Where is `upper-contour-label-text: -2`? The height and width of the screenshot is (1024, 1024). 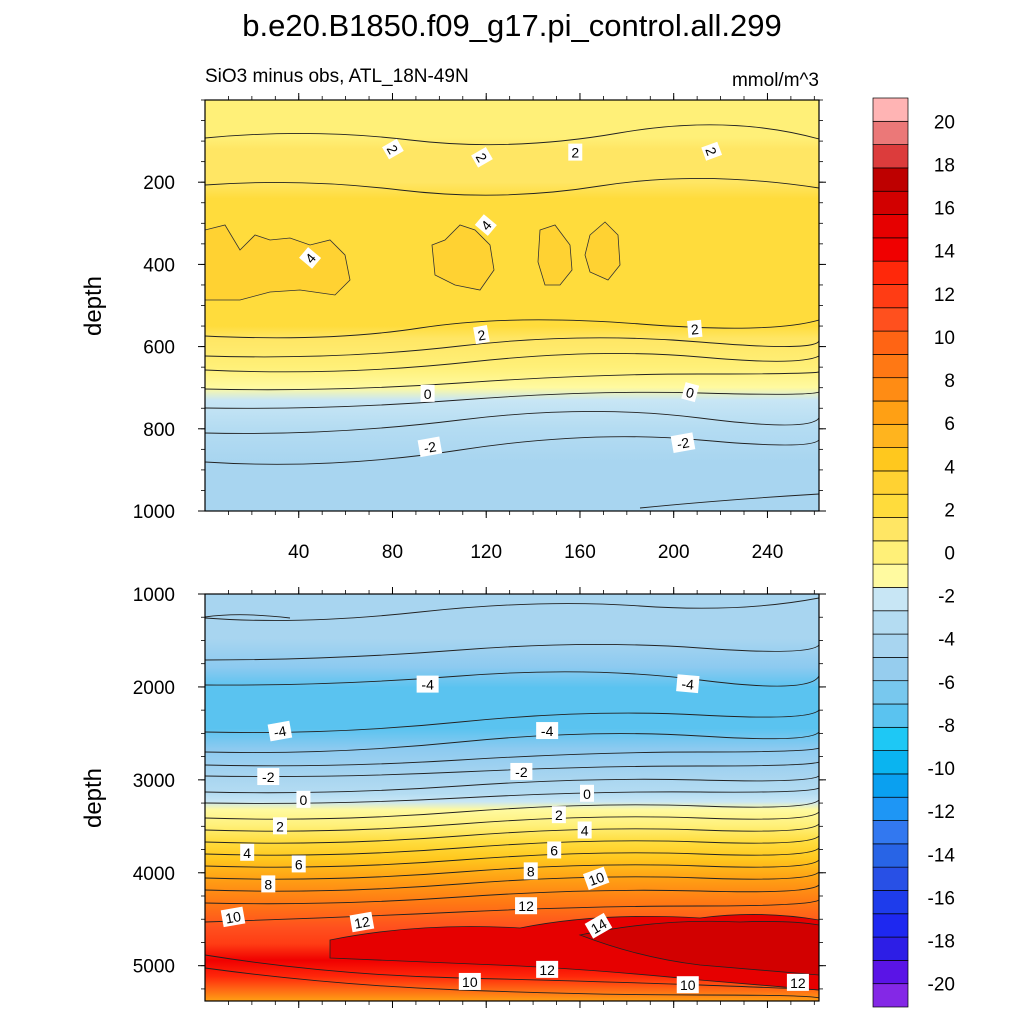 upper-contour-label-text: -2 is located at coordinates (429, 447).